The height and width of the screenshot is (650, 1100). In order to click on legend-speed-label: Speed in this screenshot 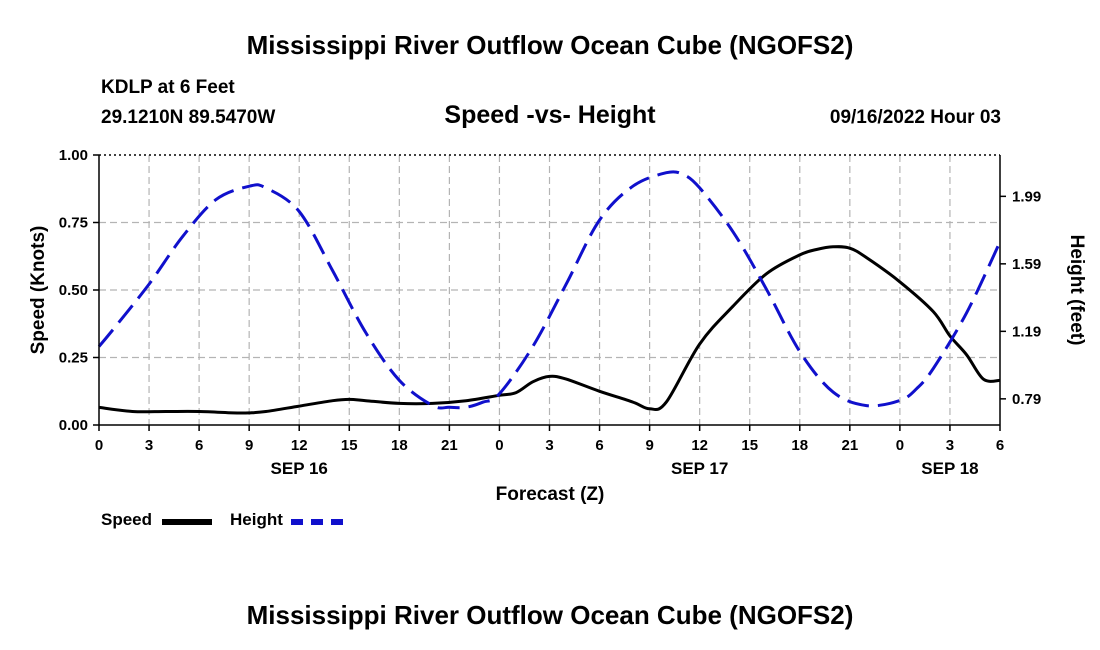, I will do `click(127, 519)`.